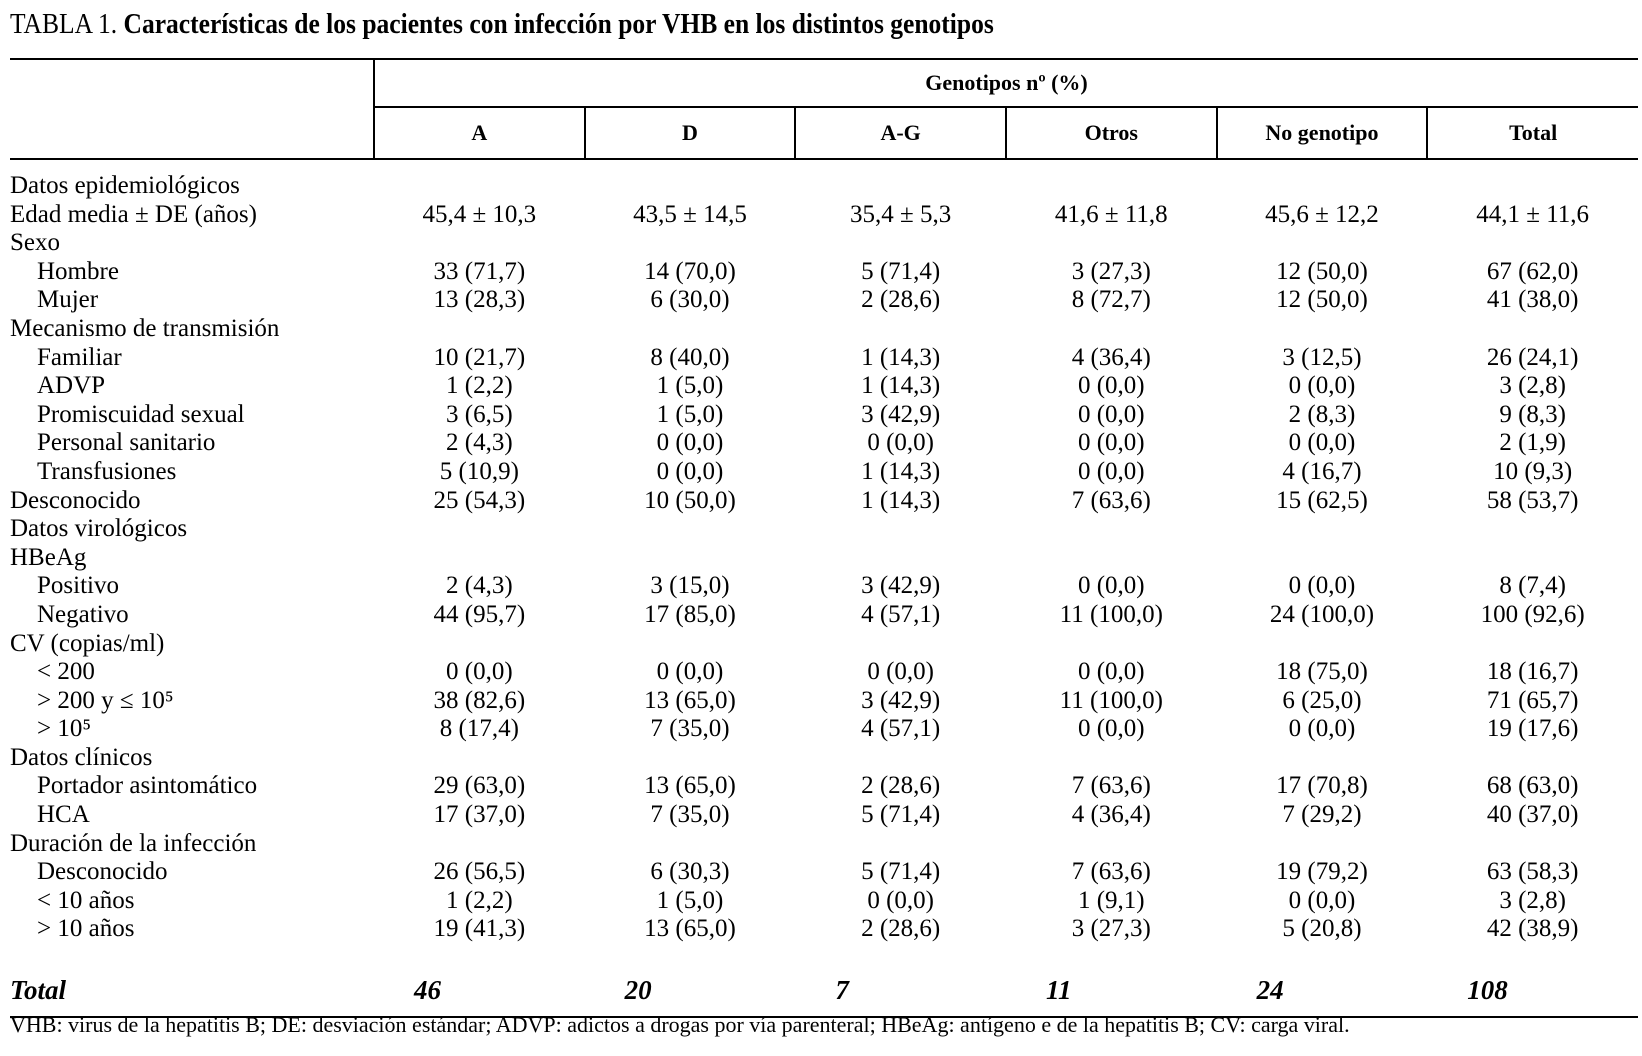  Describe the element at coordinates (107, 471) in the screenshot. I see `row-label: Transfusiones` at that location.